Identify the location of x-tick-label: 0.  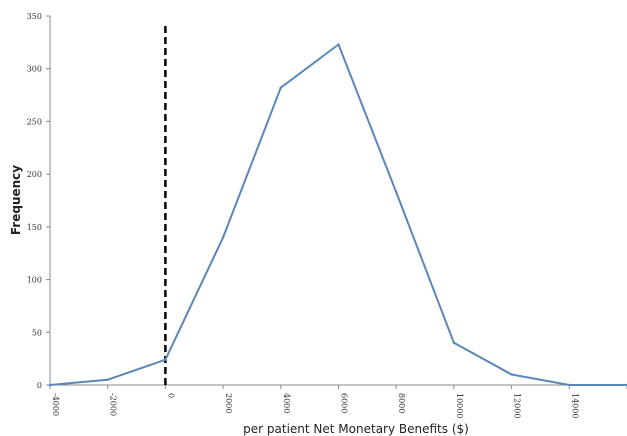
(170, 395).